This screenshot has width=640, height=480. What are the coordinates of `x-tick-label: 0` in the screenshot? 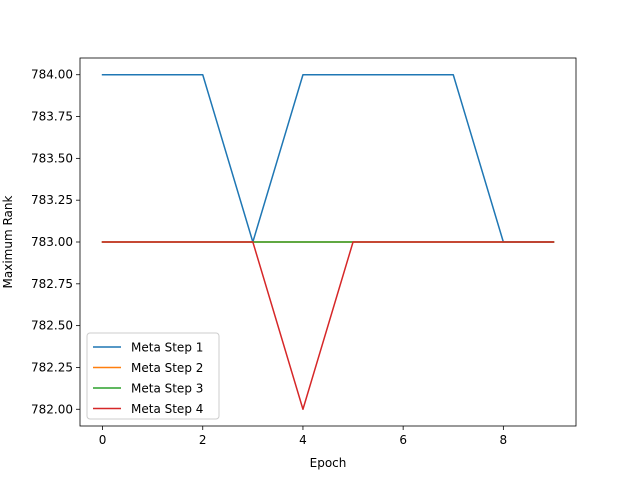 It's located at (103, 440).